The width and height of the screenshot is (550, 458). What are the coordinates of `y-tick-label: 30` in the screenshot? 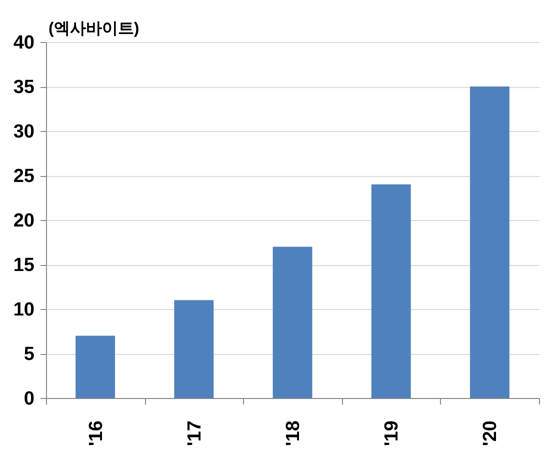 It's located at (23, 132).